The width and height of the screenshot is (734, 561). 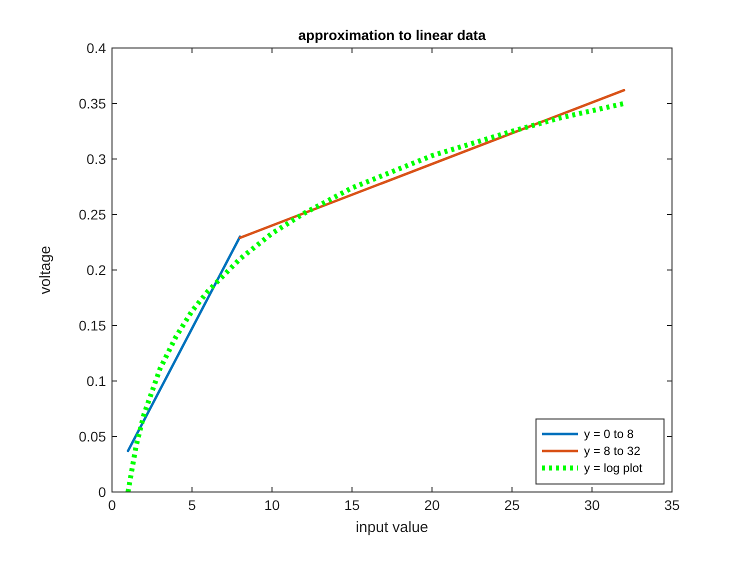 I want to click on chart-title: approximation to linear data, so click(x=392, y=35).